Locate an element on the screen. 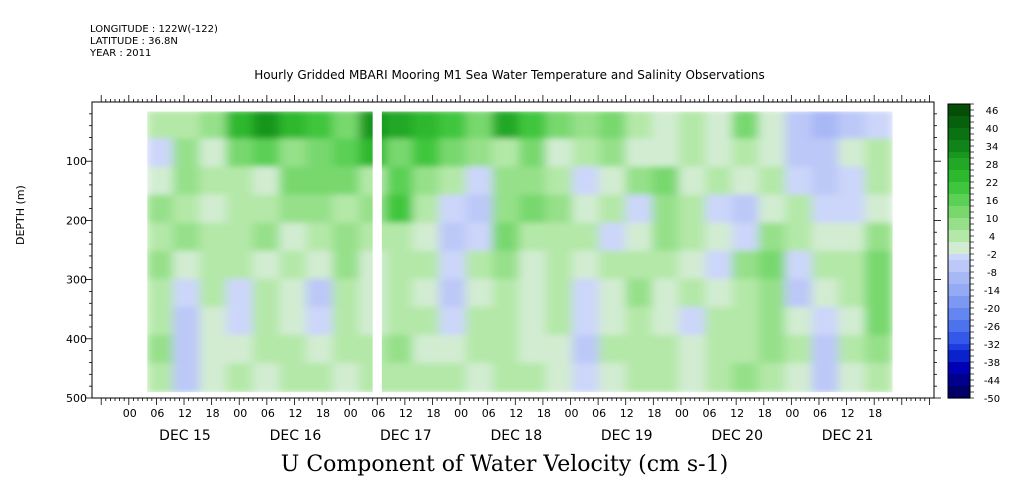  x-day-label: DEC 20 is located at coordinates (737, 436).